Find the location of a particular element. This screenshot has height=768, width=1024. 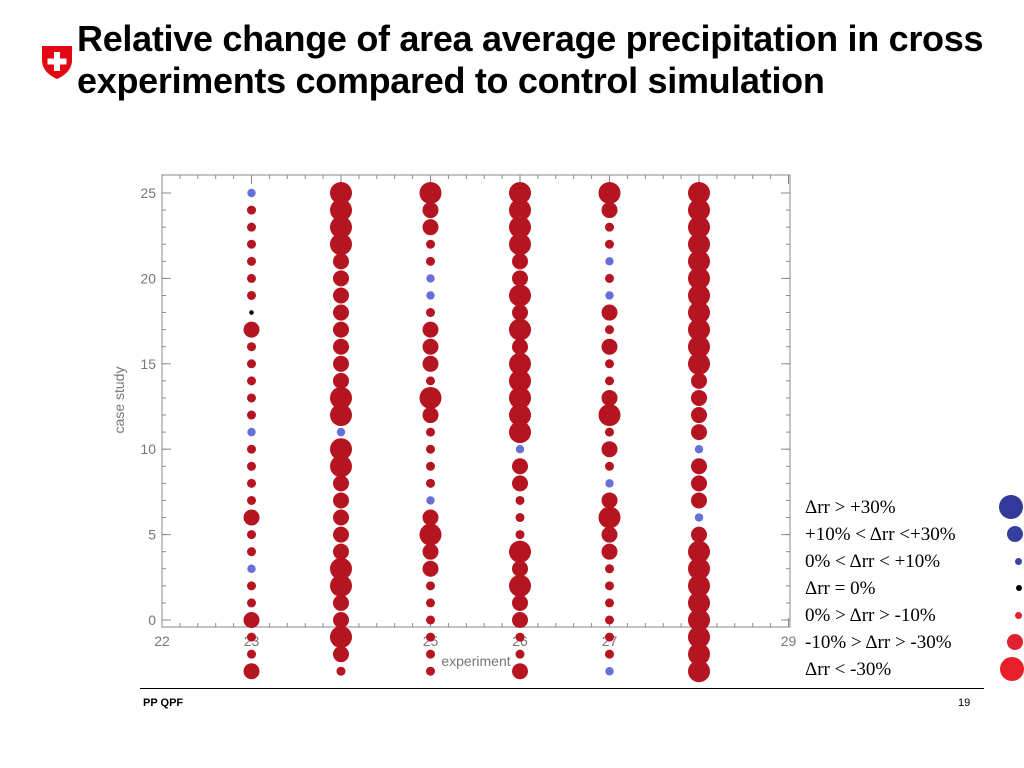

legend-marker-small-positive is located at coordinates (1018, 561).